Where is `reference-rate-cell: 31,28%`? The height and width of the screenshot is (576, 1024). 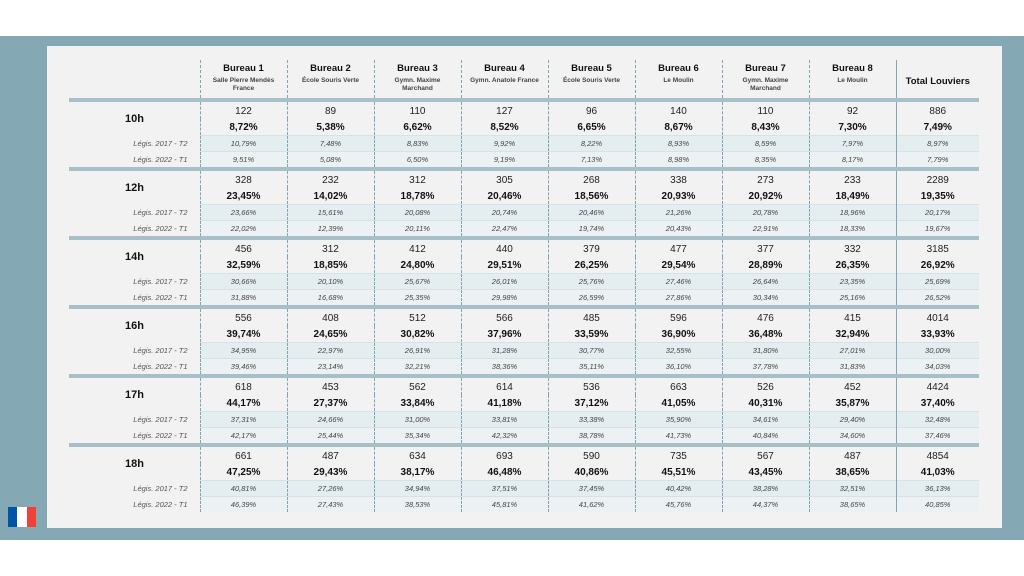
reference-rate-cell: 31,28% is located at coordinates (504, 350).